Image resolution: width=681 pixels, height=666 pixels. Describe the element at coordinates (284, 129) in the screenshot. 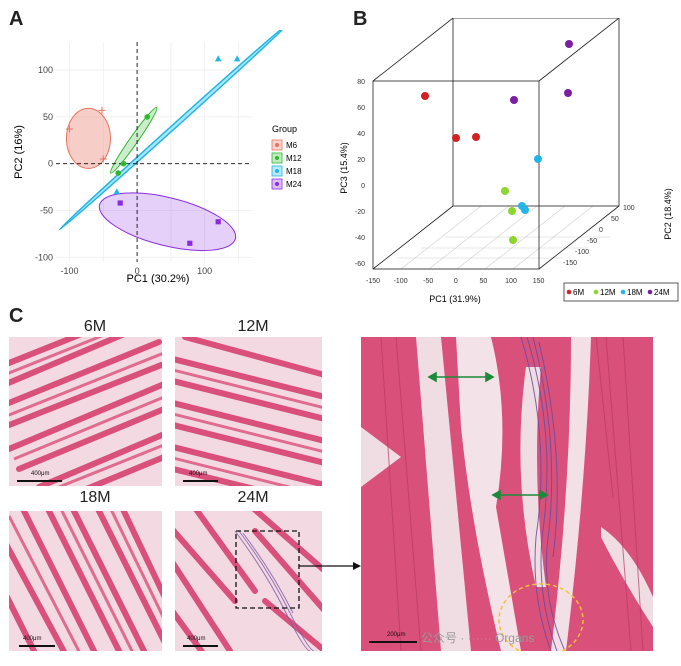

I see `legend-title: Group` at that location.